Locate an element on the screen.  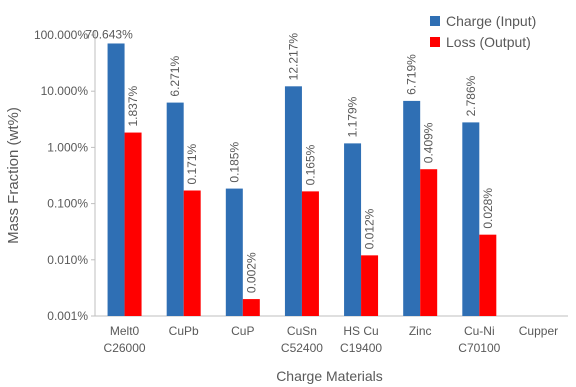
x-tick-label: C19400 is located at coordinates (361, 348).